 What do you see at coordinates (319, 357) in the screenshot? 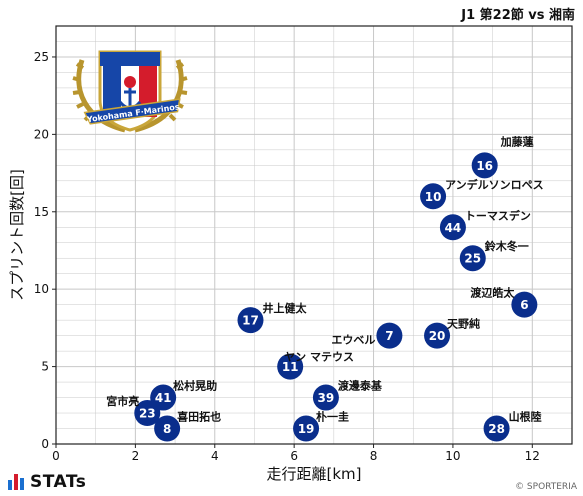
I see `player-name-label: ヤン マテウス` at bounding box center [319, 357].